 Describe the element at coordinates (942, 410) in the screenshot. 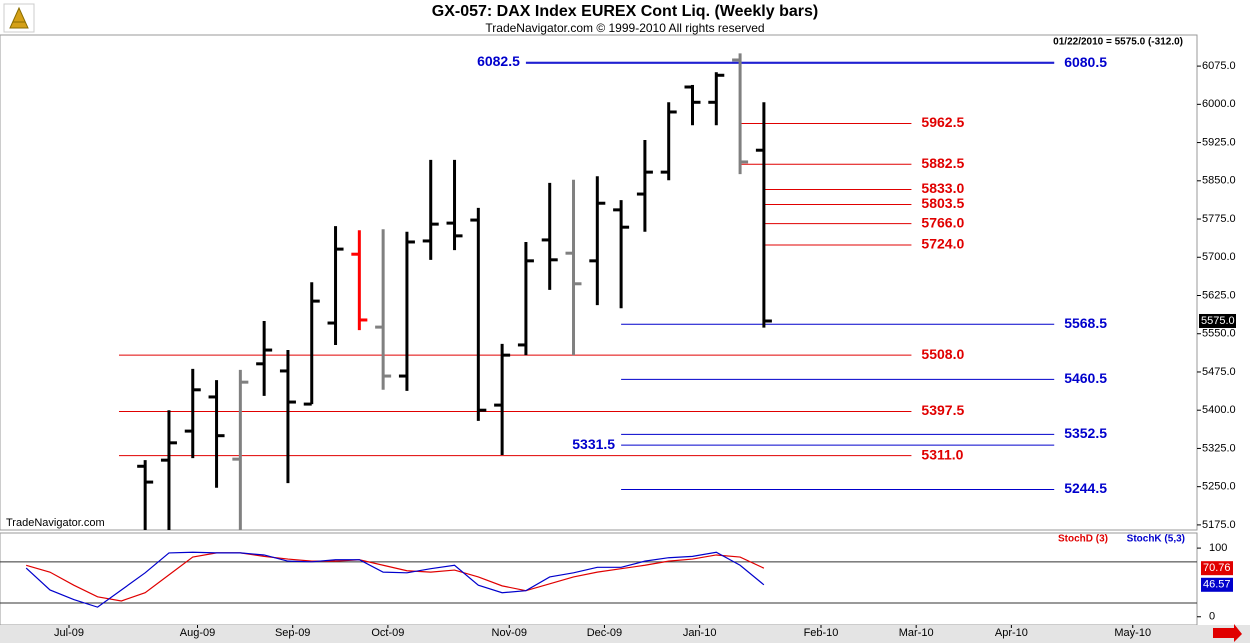

I see `level-label: 5397.5` at that location.